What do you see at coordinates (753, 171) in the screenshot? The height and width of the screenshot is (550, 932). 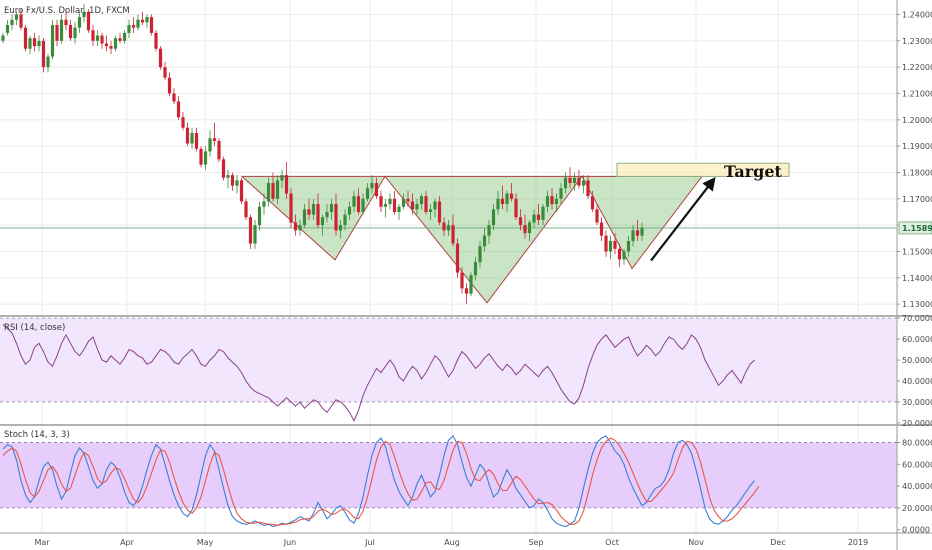 I see `target-annotation: Target` at bounding box center [753, 171].